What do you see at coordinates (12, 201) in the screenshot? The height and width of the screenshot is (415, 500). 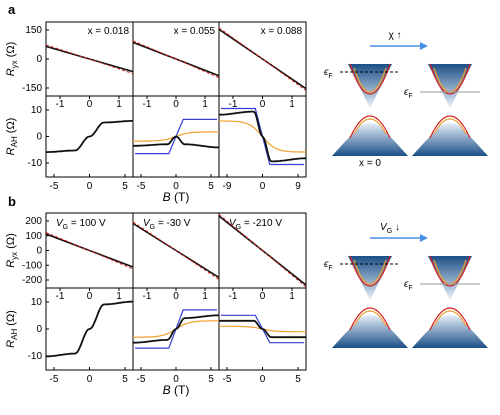 I see `panel-letter: b` at bounding box center [12, 201].